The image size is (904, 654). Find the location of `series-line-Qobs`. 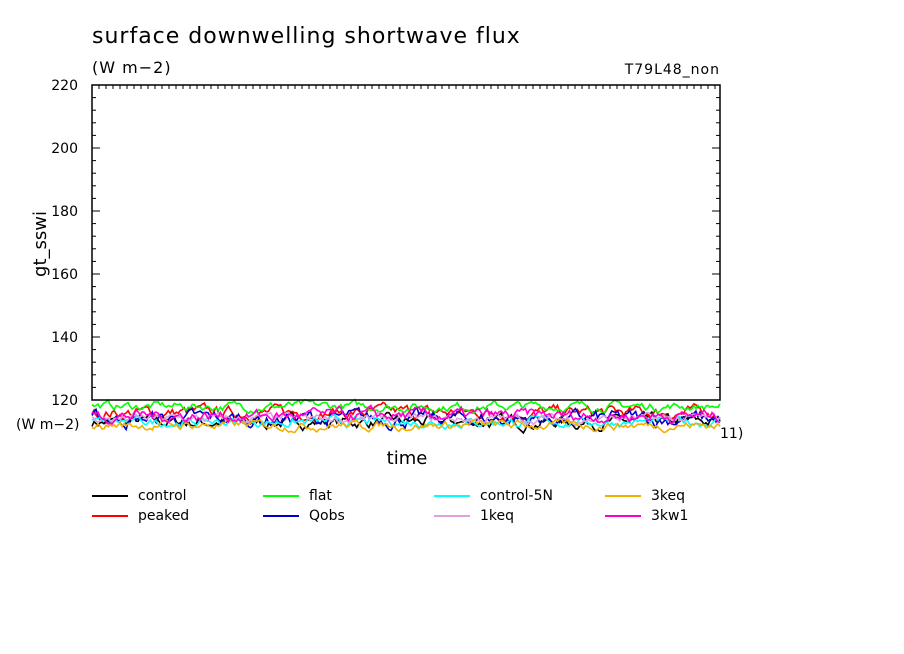

series-line-Qobs is located at coordinates (406, 419).